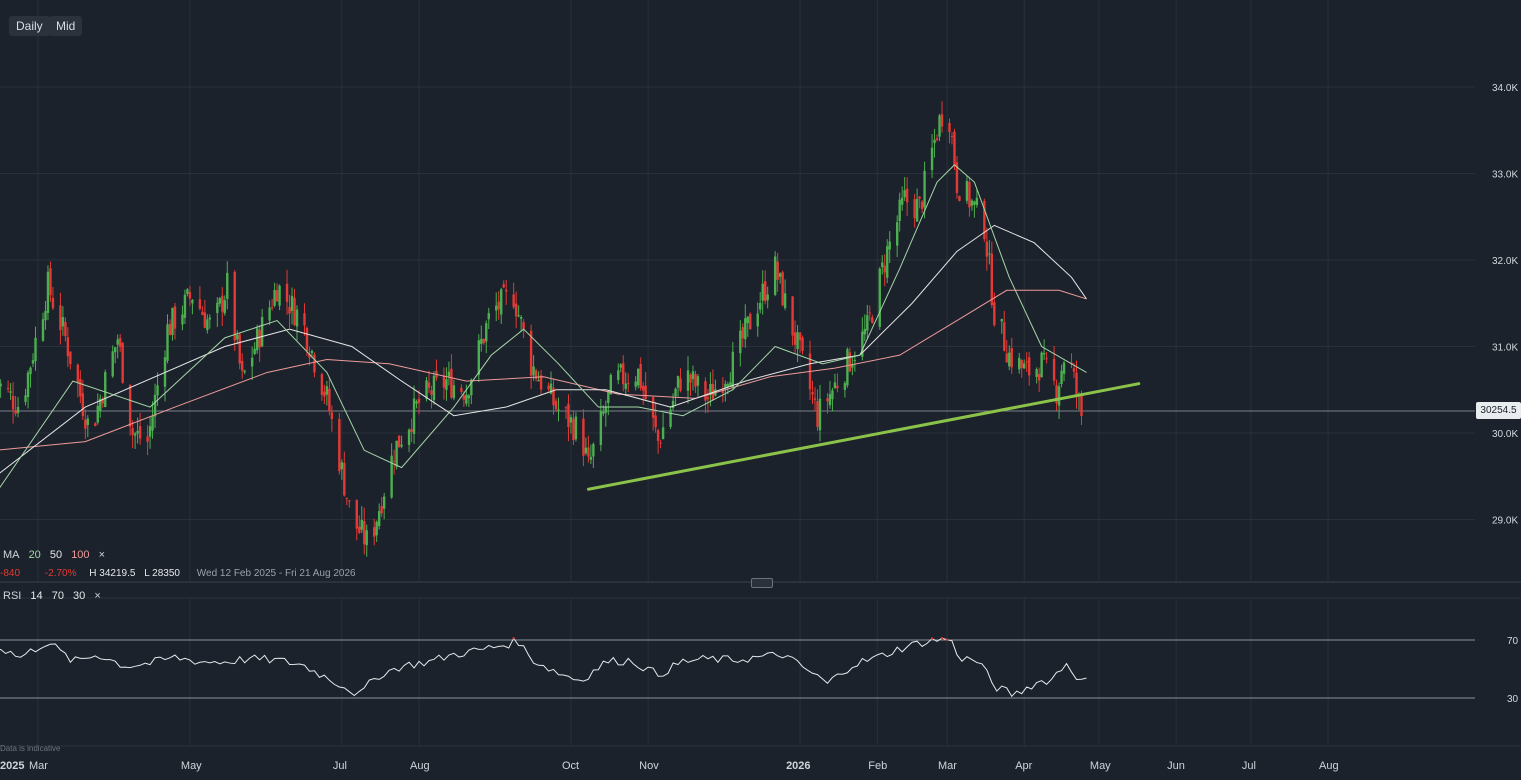 The width and height of the screenshot is (1521, 780). What do you see at coordinates (80, 555) in the screenshot?
I see `ma100-period: 100` at bounding box center [80, 555].